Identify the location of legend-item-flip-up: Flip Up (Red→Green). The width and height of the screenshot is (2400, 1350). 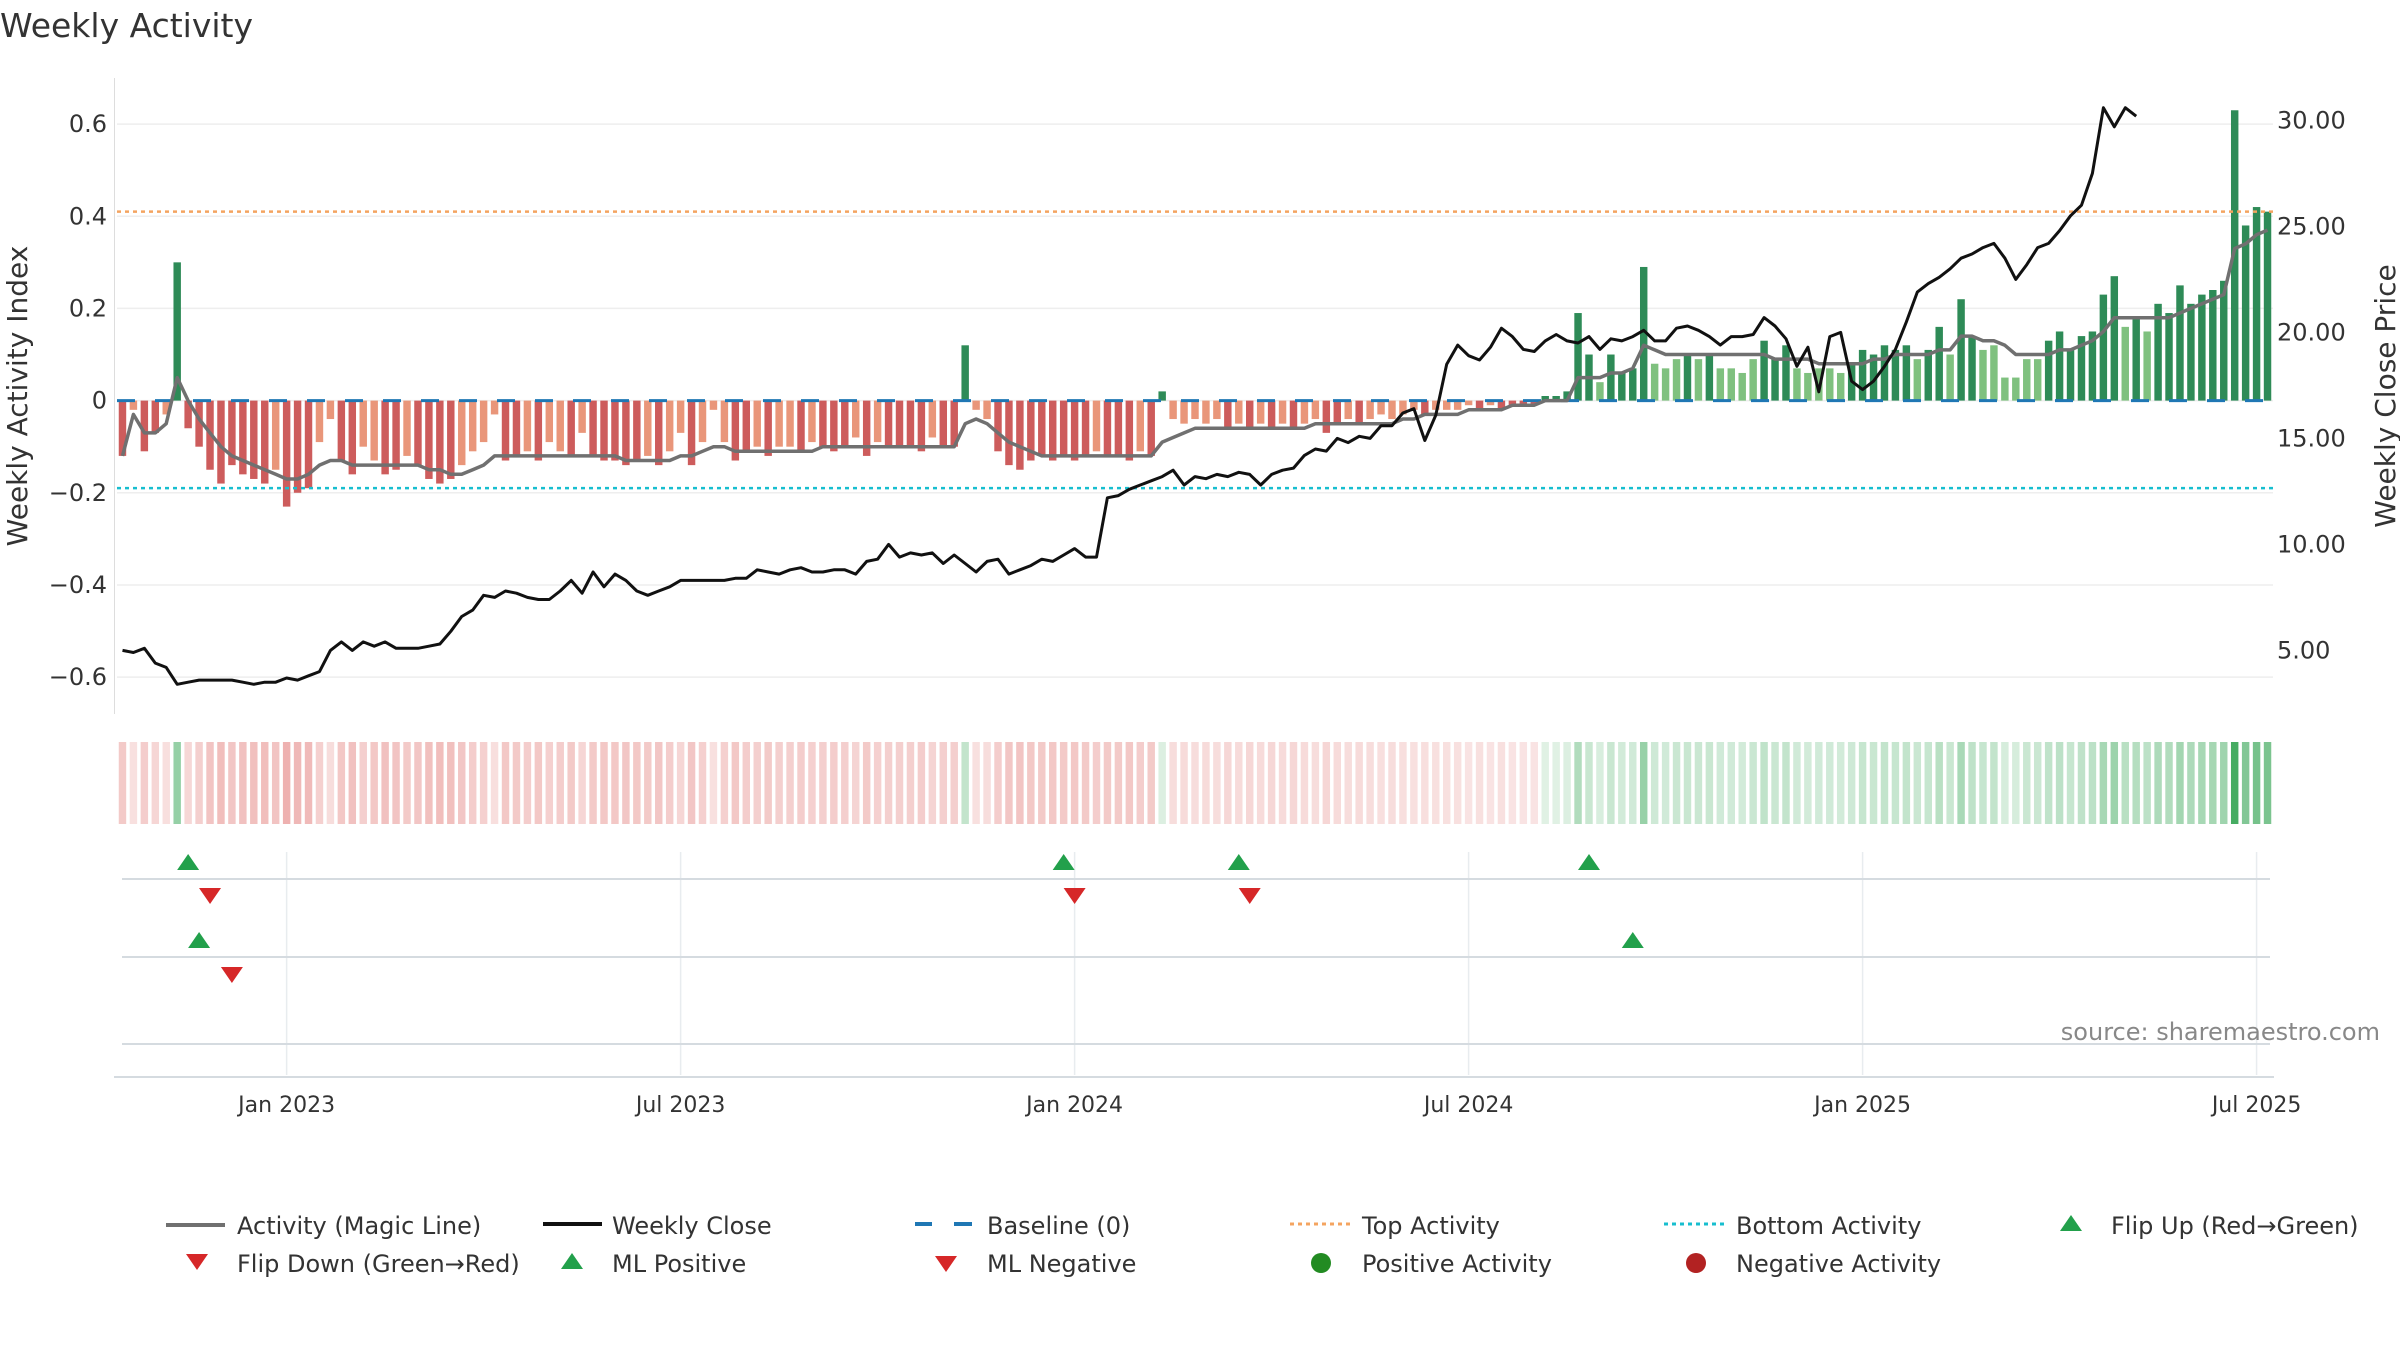
(2209, 1226).